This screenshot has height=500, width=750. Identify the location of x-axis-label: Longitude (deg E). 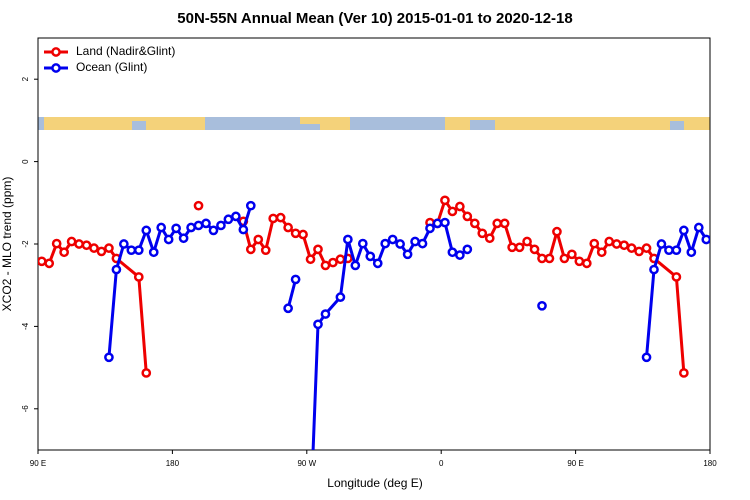
(374, 483).